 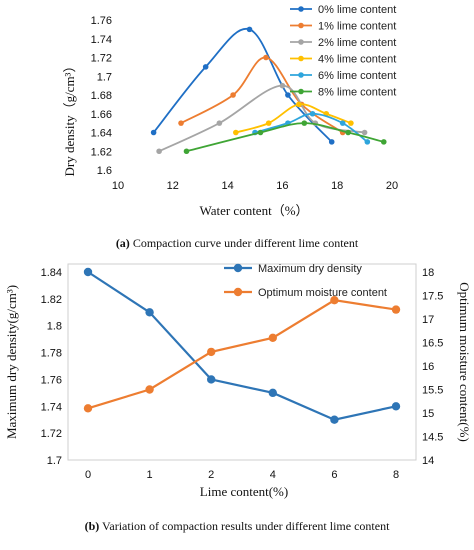 I want to click on chart-b-y-tick-label: 1.76, so click(x=51, y=380).